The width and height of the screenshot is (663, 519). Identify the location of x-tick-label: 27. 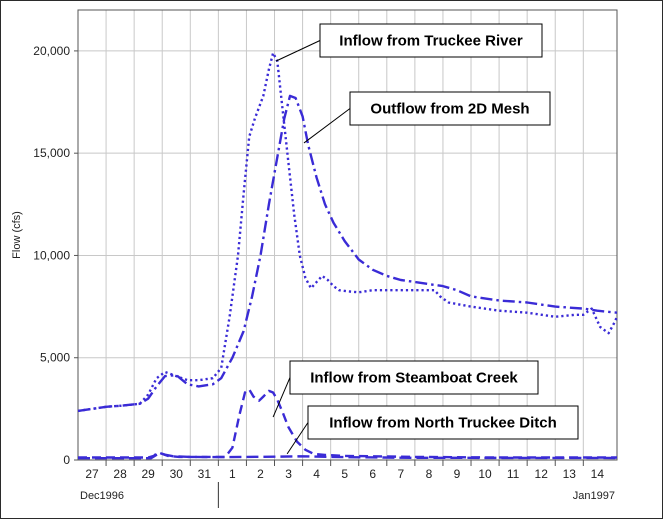
(92, 474).